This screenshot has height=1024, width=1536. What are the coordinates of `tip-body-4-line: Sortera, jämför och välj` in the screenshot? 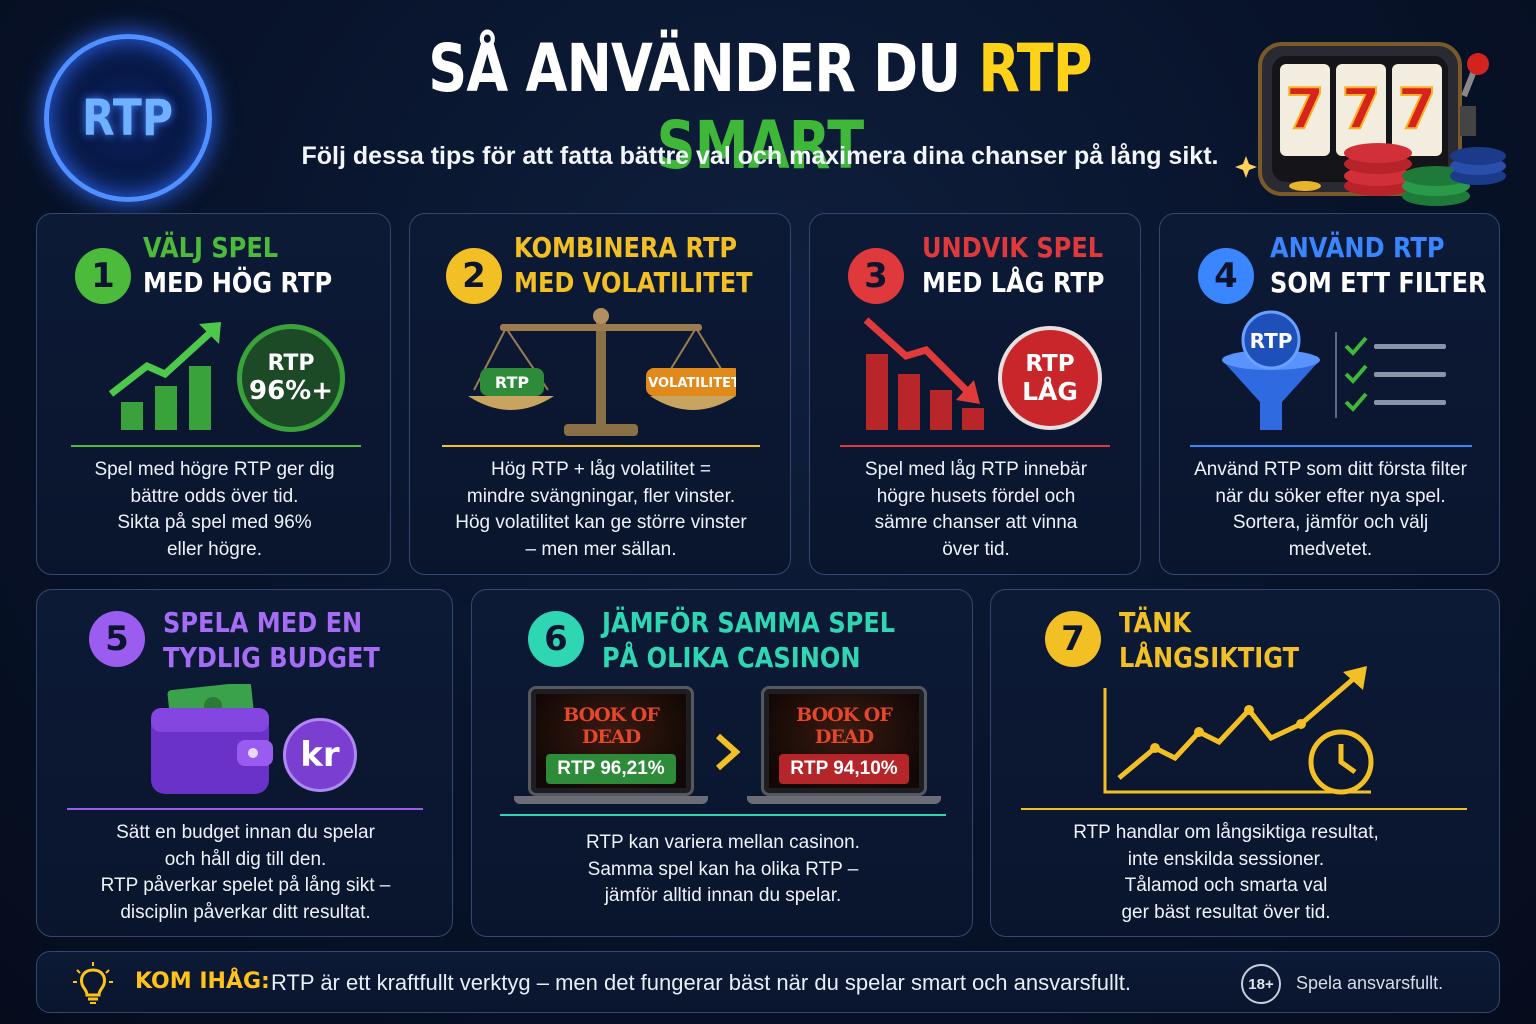 It's located at (1330, 522).